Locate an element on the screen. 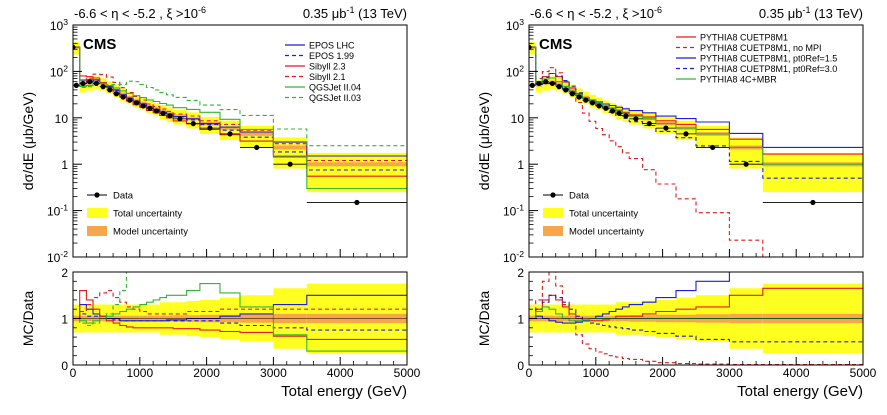 The image size is (887, 415). header-kinematic-text: -6.6 < η < -5.2 , ξ >10 is located at coordinates (136, 13).